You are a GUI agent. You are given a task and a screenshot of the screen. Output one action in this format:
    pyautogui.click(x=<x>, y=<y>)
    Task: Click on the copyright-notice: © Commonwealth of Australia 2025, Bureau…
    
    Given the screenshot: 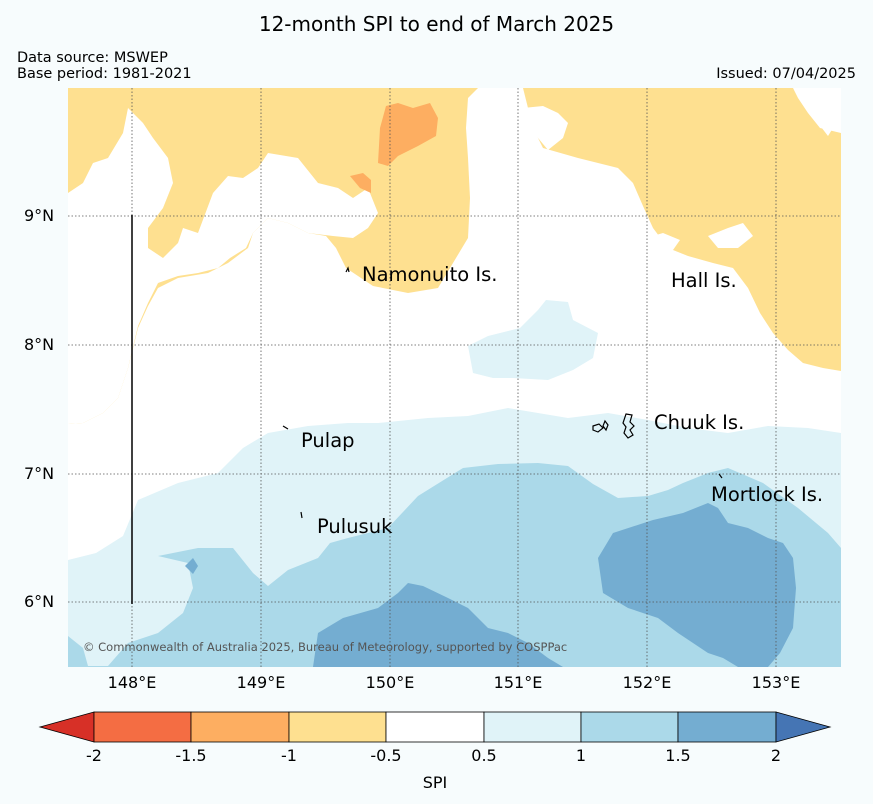 What is the action you would take?
    pyautogui.click(x=325, y=647)
    